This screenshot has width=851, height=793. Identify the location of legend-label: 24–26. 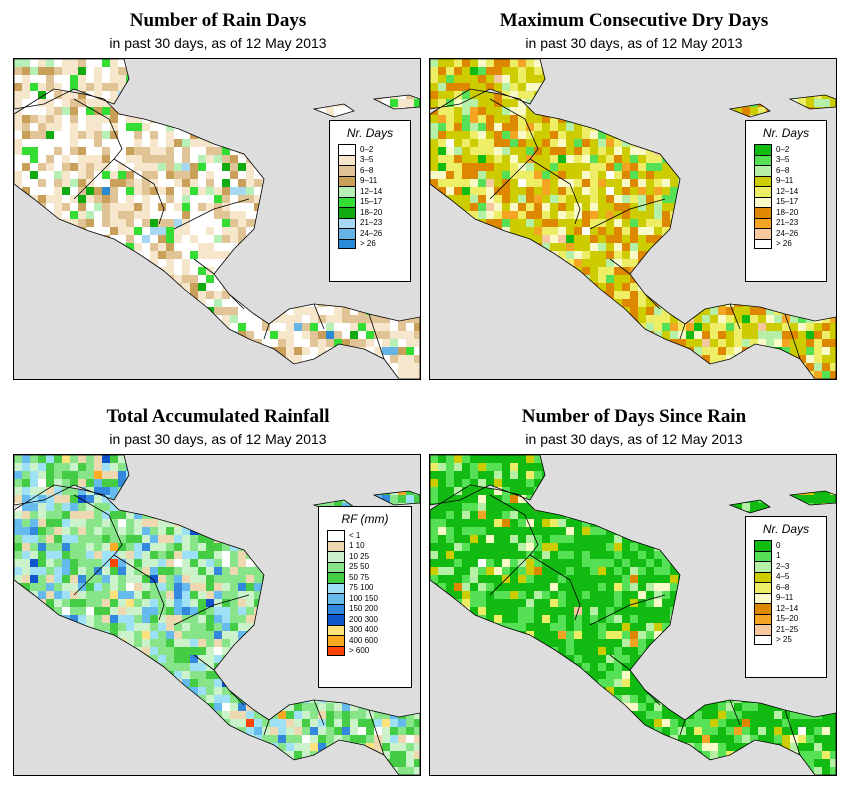
(787, 233).